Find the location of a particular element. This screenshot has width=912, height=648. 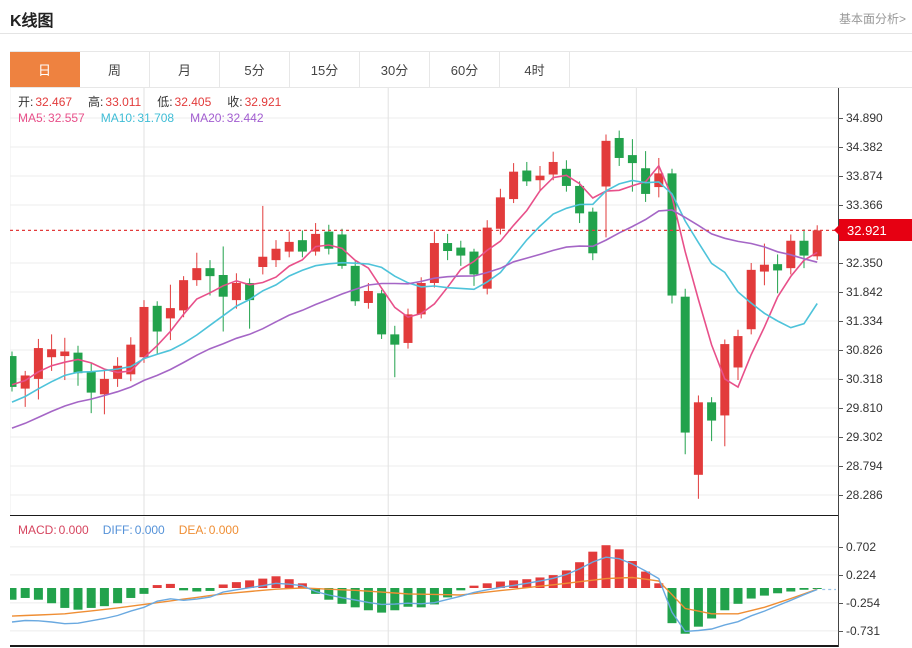

readout-item: 高: 33.011 is located at coordinates (115, 102).